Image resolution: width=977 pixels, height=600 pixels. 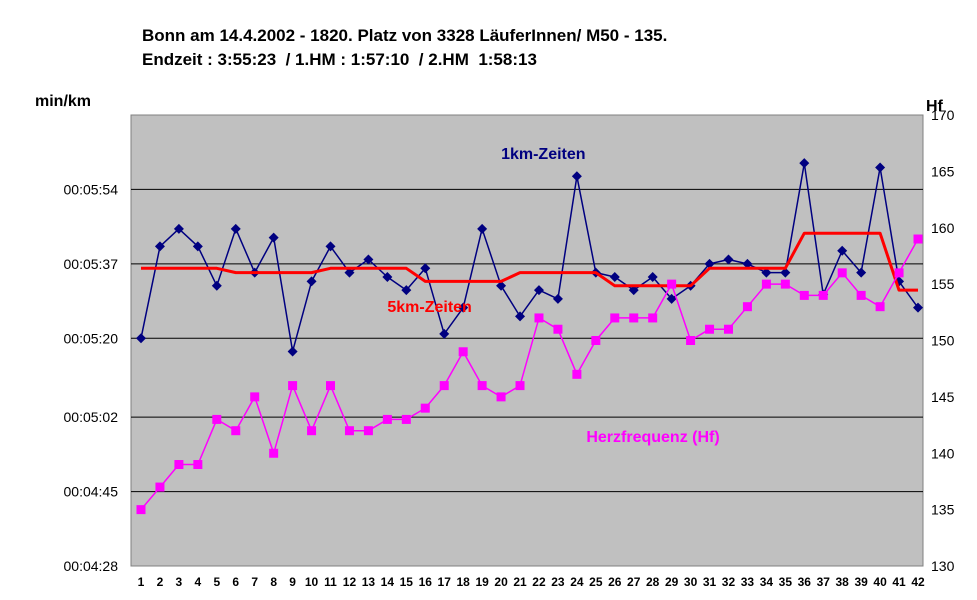 What do you see at coordinates (596, 582) in the screenshot?
I see `x-tick-label: 25` at bounding box center [596, 582].